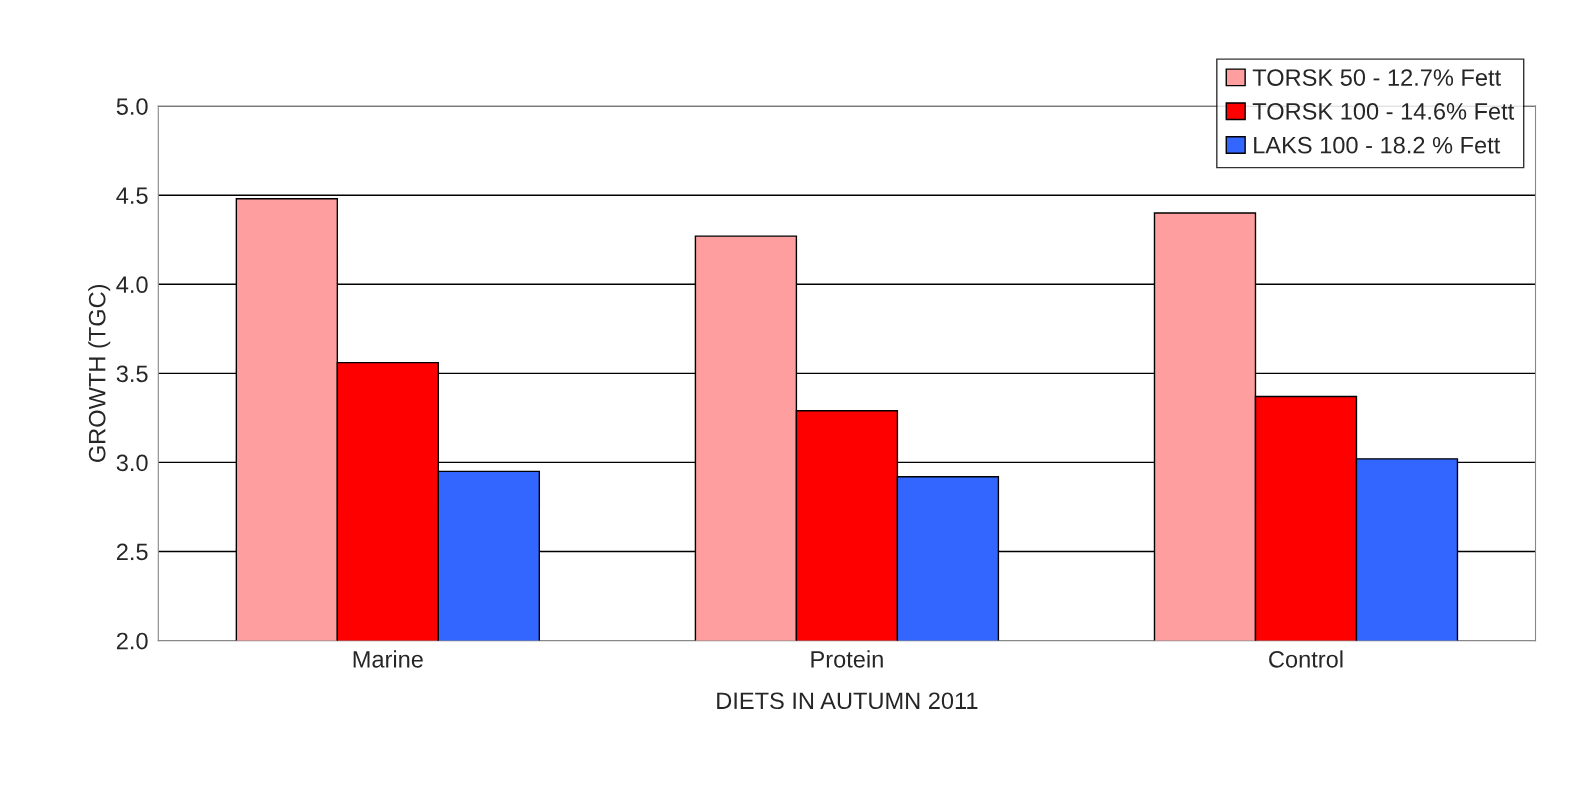 The image size is (1583, 786). I want to click on y-tick-label: 3.0, so click(132, 463).